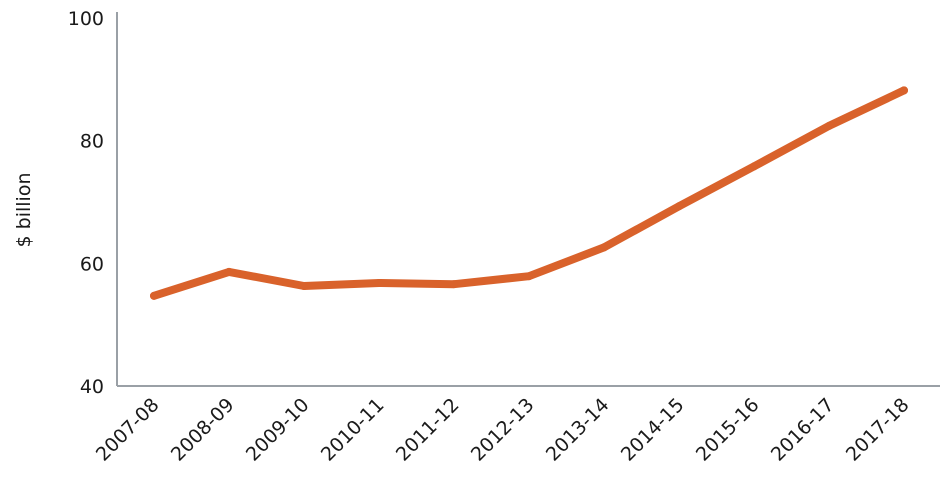 The width and height of the screenshot is (950, 485). I want to click on y-tick-label: 80, so click(92, 142).